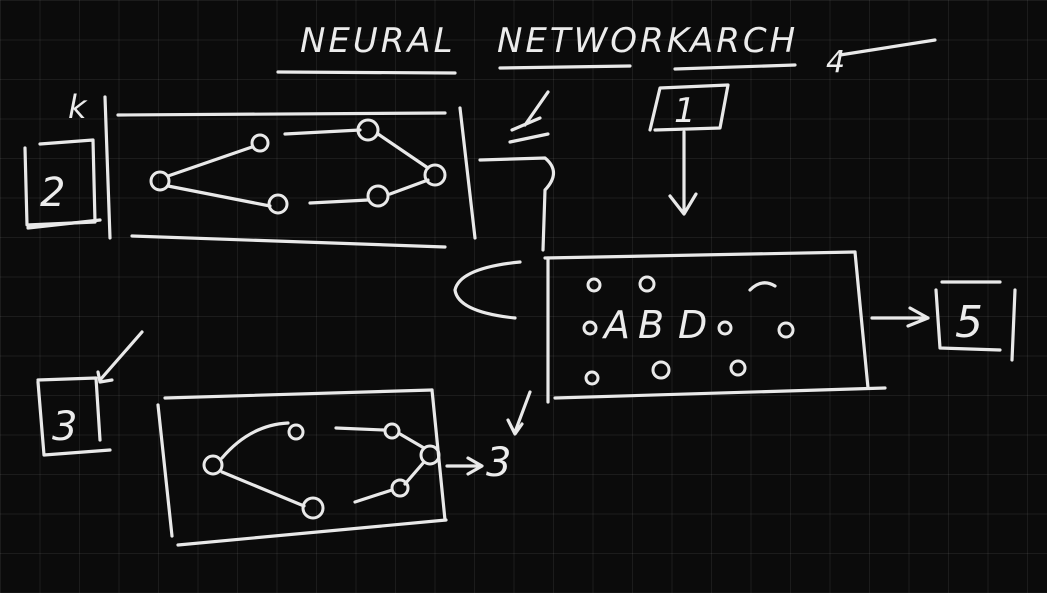 Image resolution: width=1047 pixels, height=593 pixels. I want to click on center-to-5-arrow, so click(900, 317).